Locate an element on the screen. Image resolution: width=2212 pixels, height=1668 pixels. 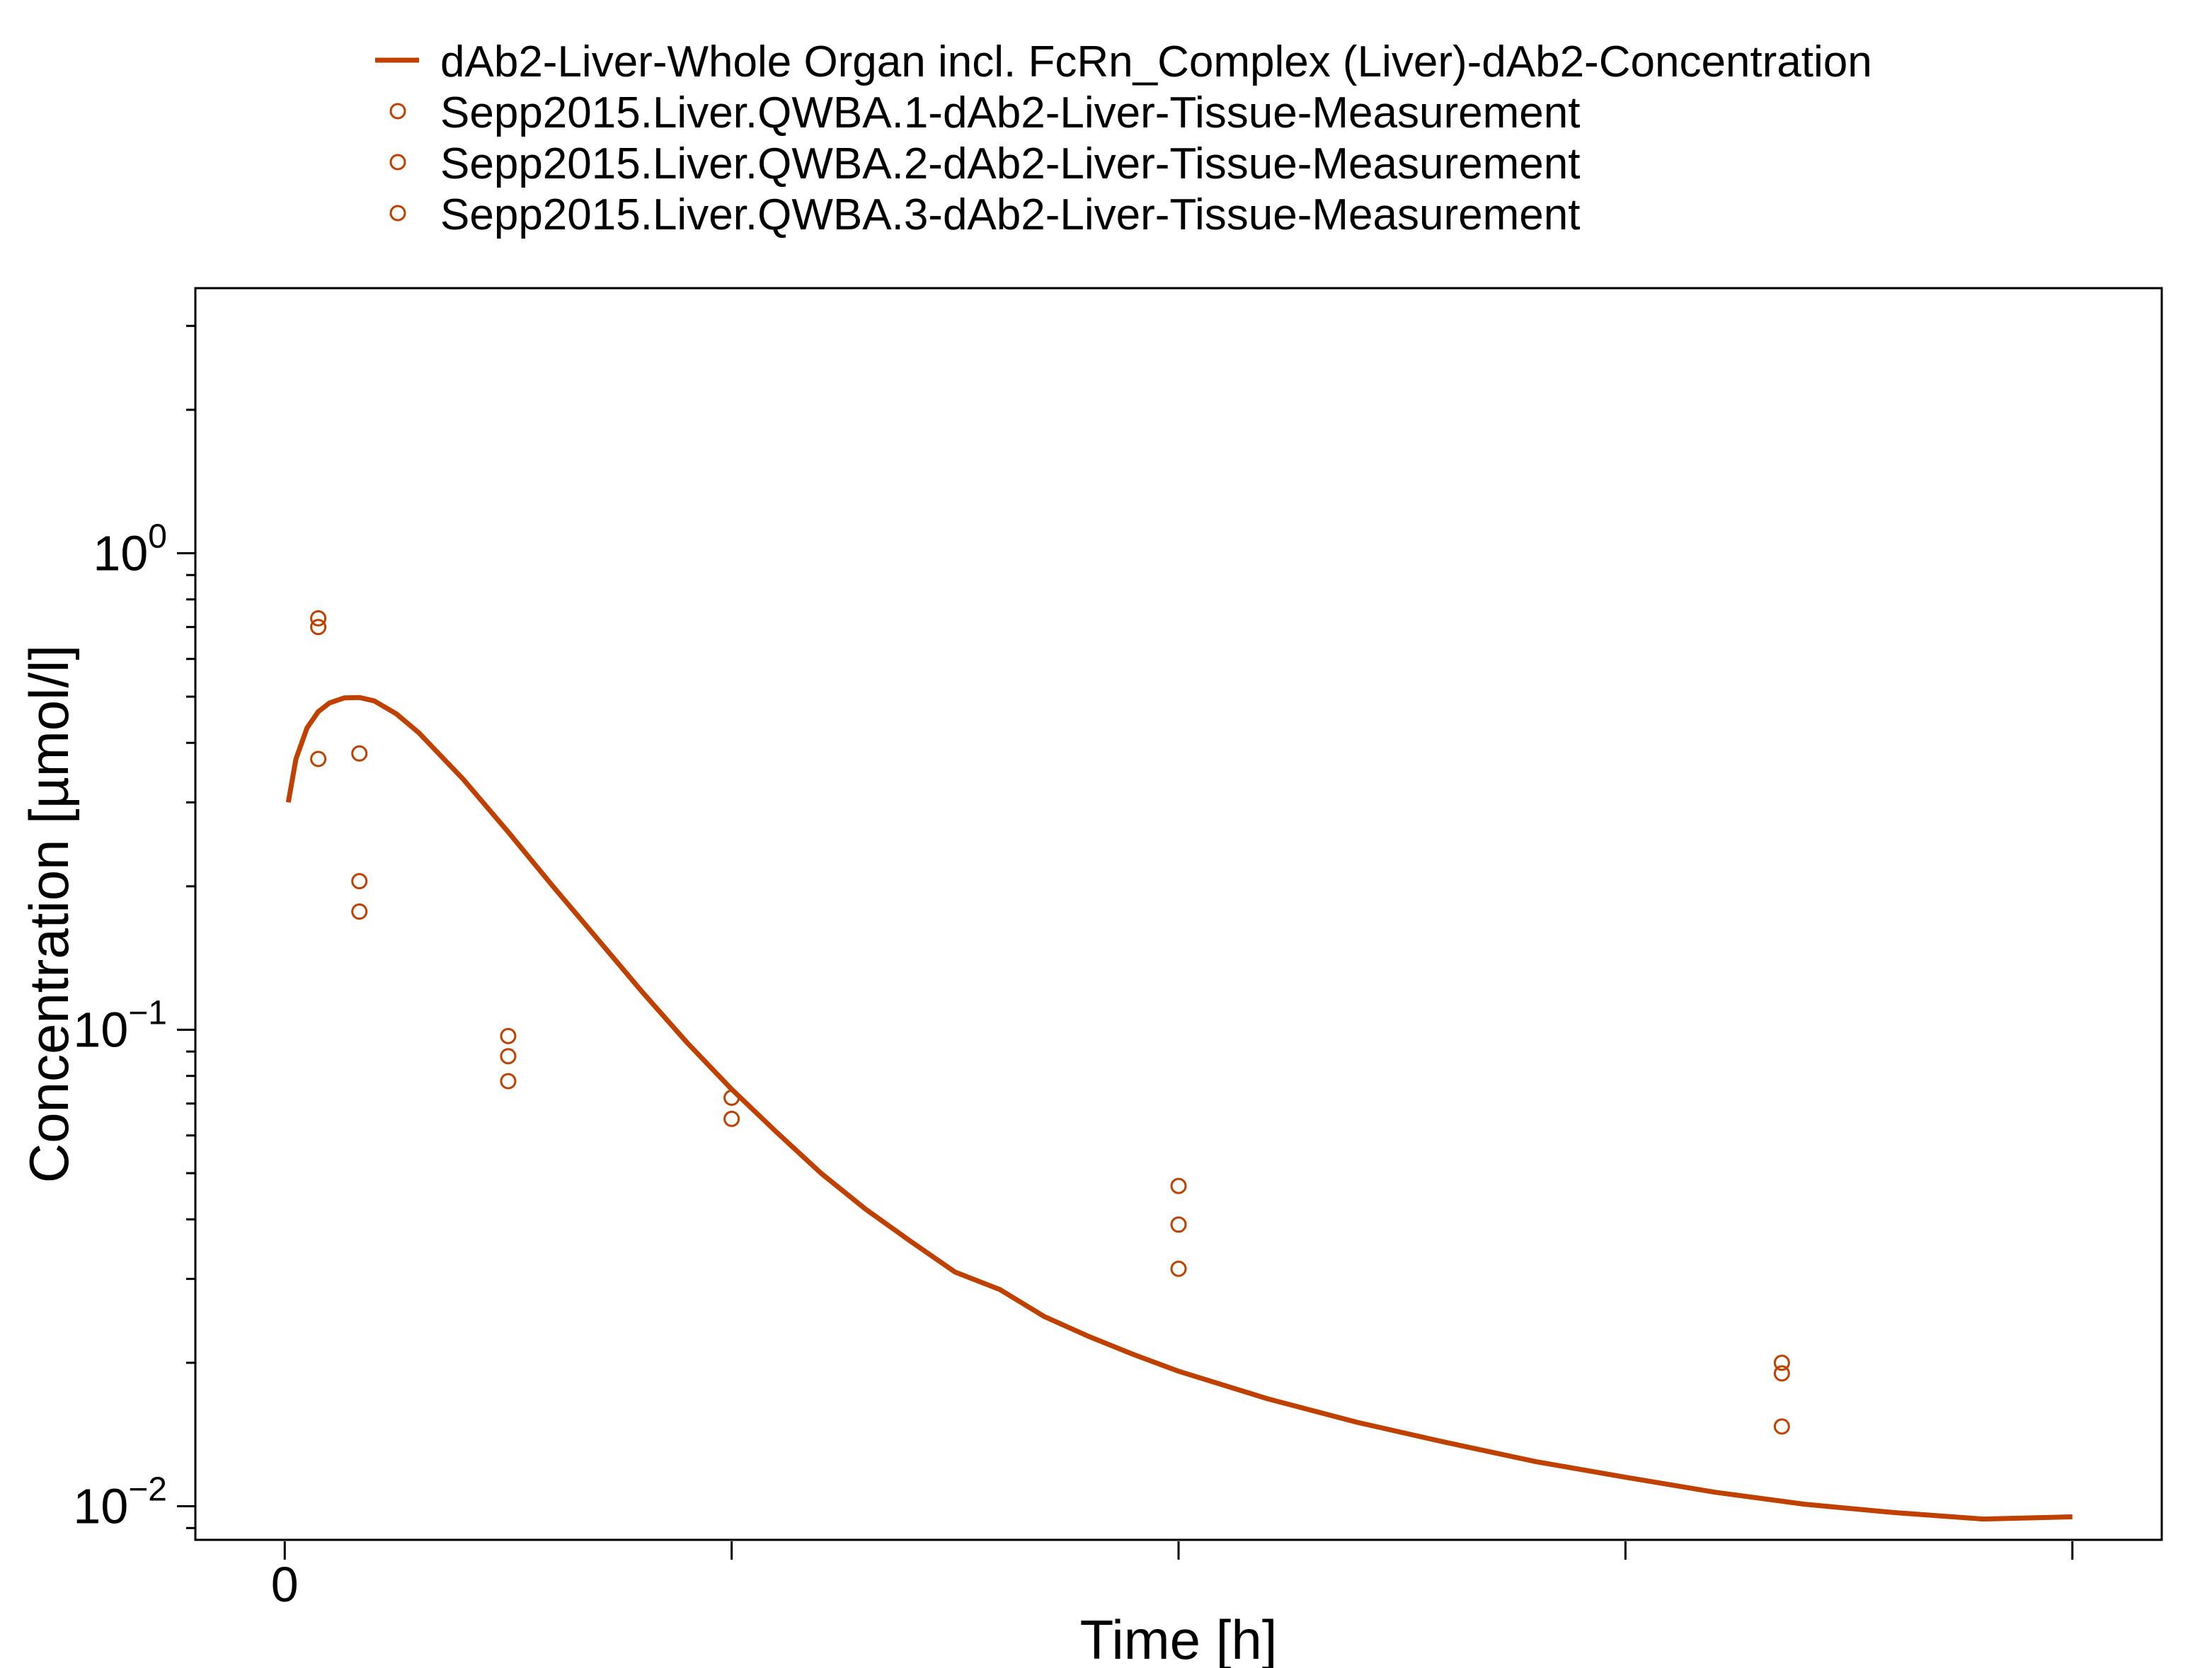
y-axis-label: Concentration [µmol/l] is located at coordinates (49, 914).